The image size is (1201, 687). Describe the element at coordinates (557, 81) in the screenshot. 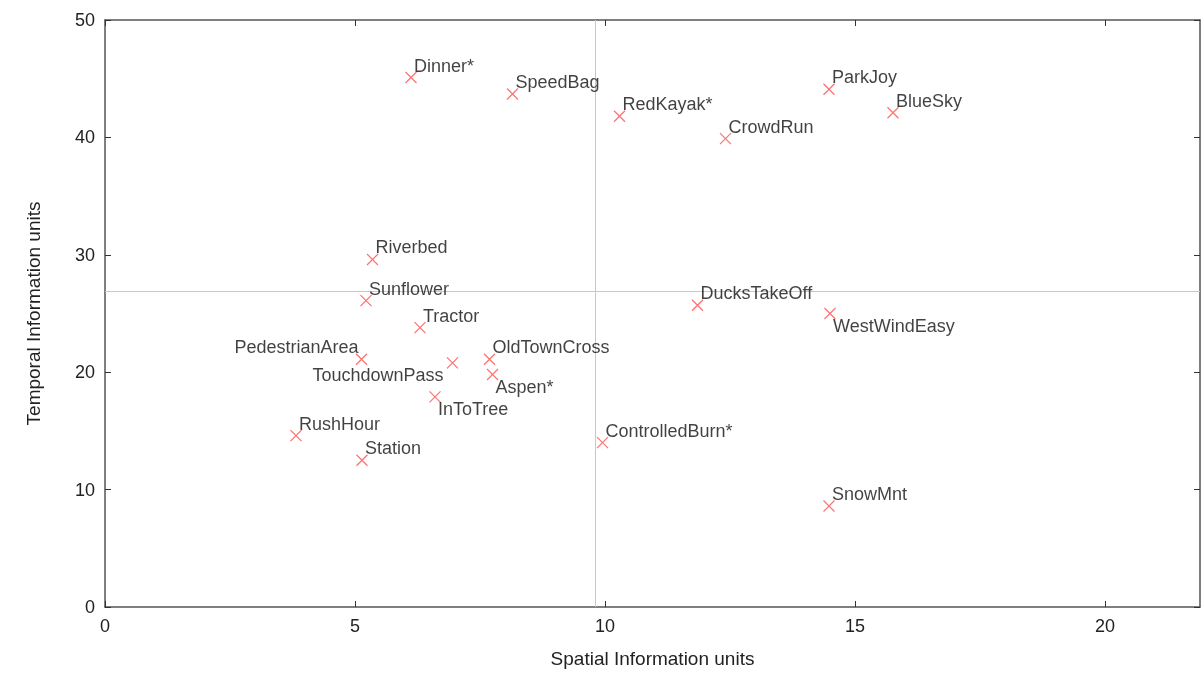

I see `annotation: SpeedBag` at that location.